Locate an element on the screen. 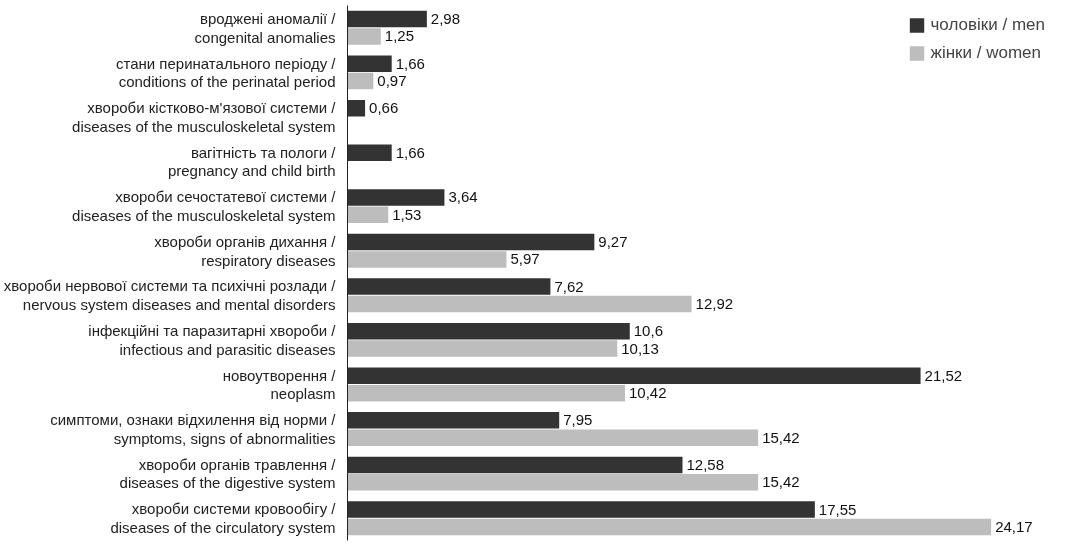 The width and height of the screenshot is (1067, 549). data-label: 1,53 is located at coordinates (407, 214).